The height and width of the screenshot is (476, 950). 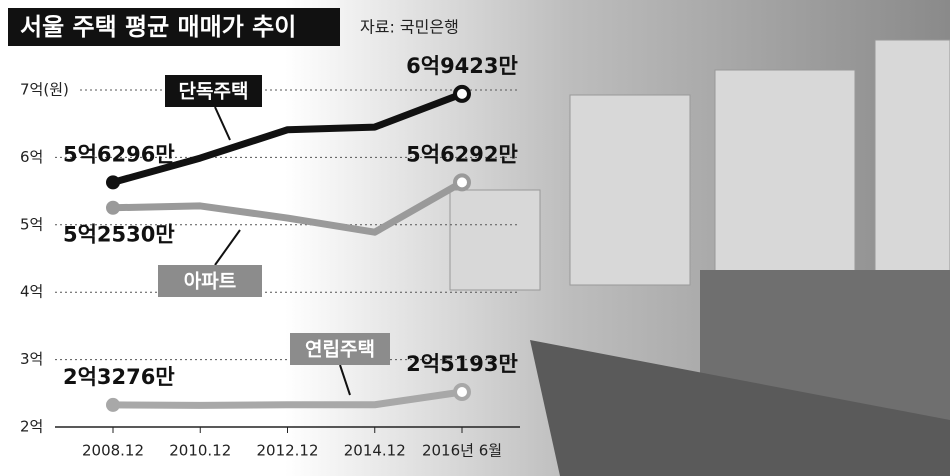 I want to click on x-tick-label: 2016년 6월, so click(x=462, y=451).